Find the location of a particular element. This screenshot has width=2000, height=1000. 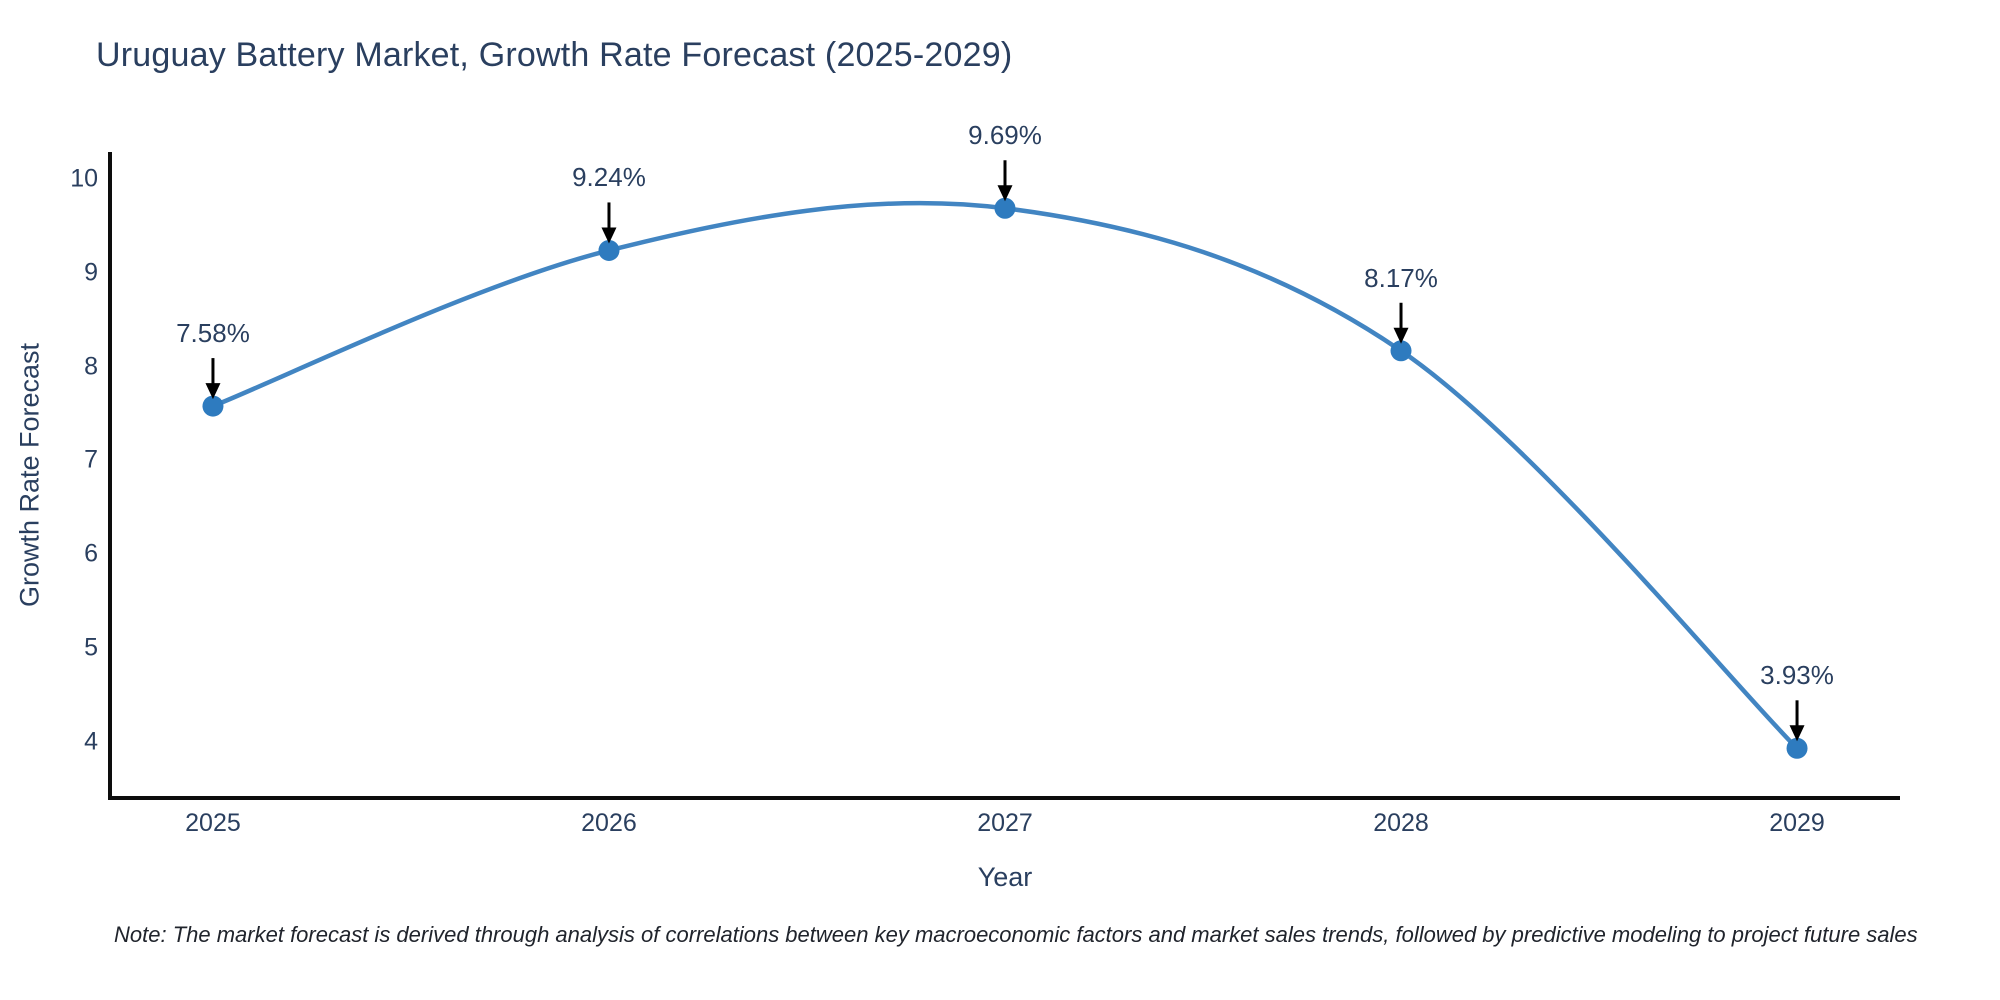

y-tick-label: 8 is located at coordinates (91, 366).